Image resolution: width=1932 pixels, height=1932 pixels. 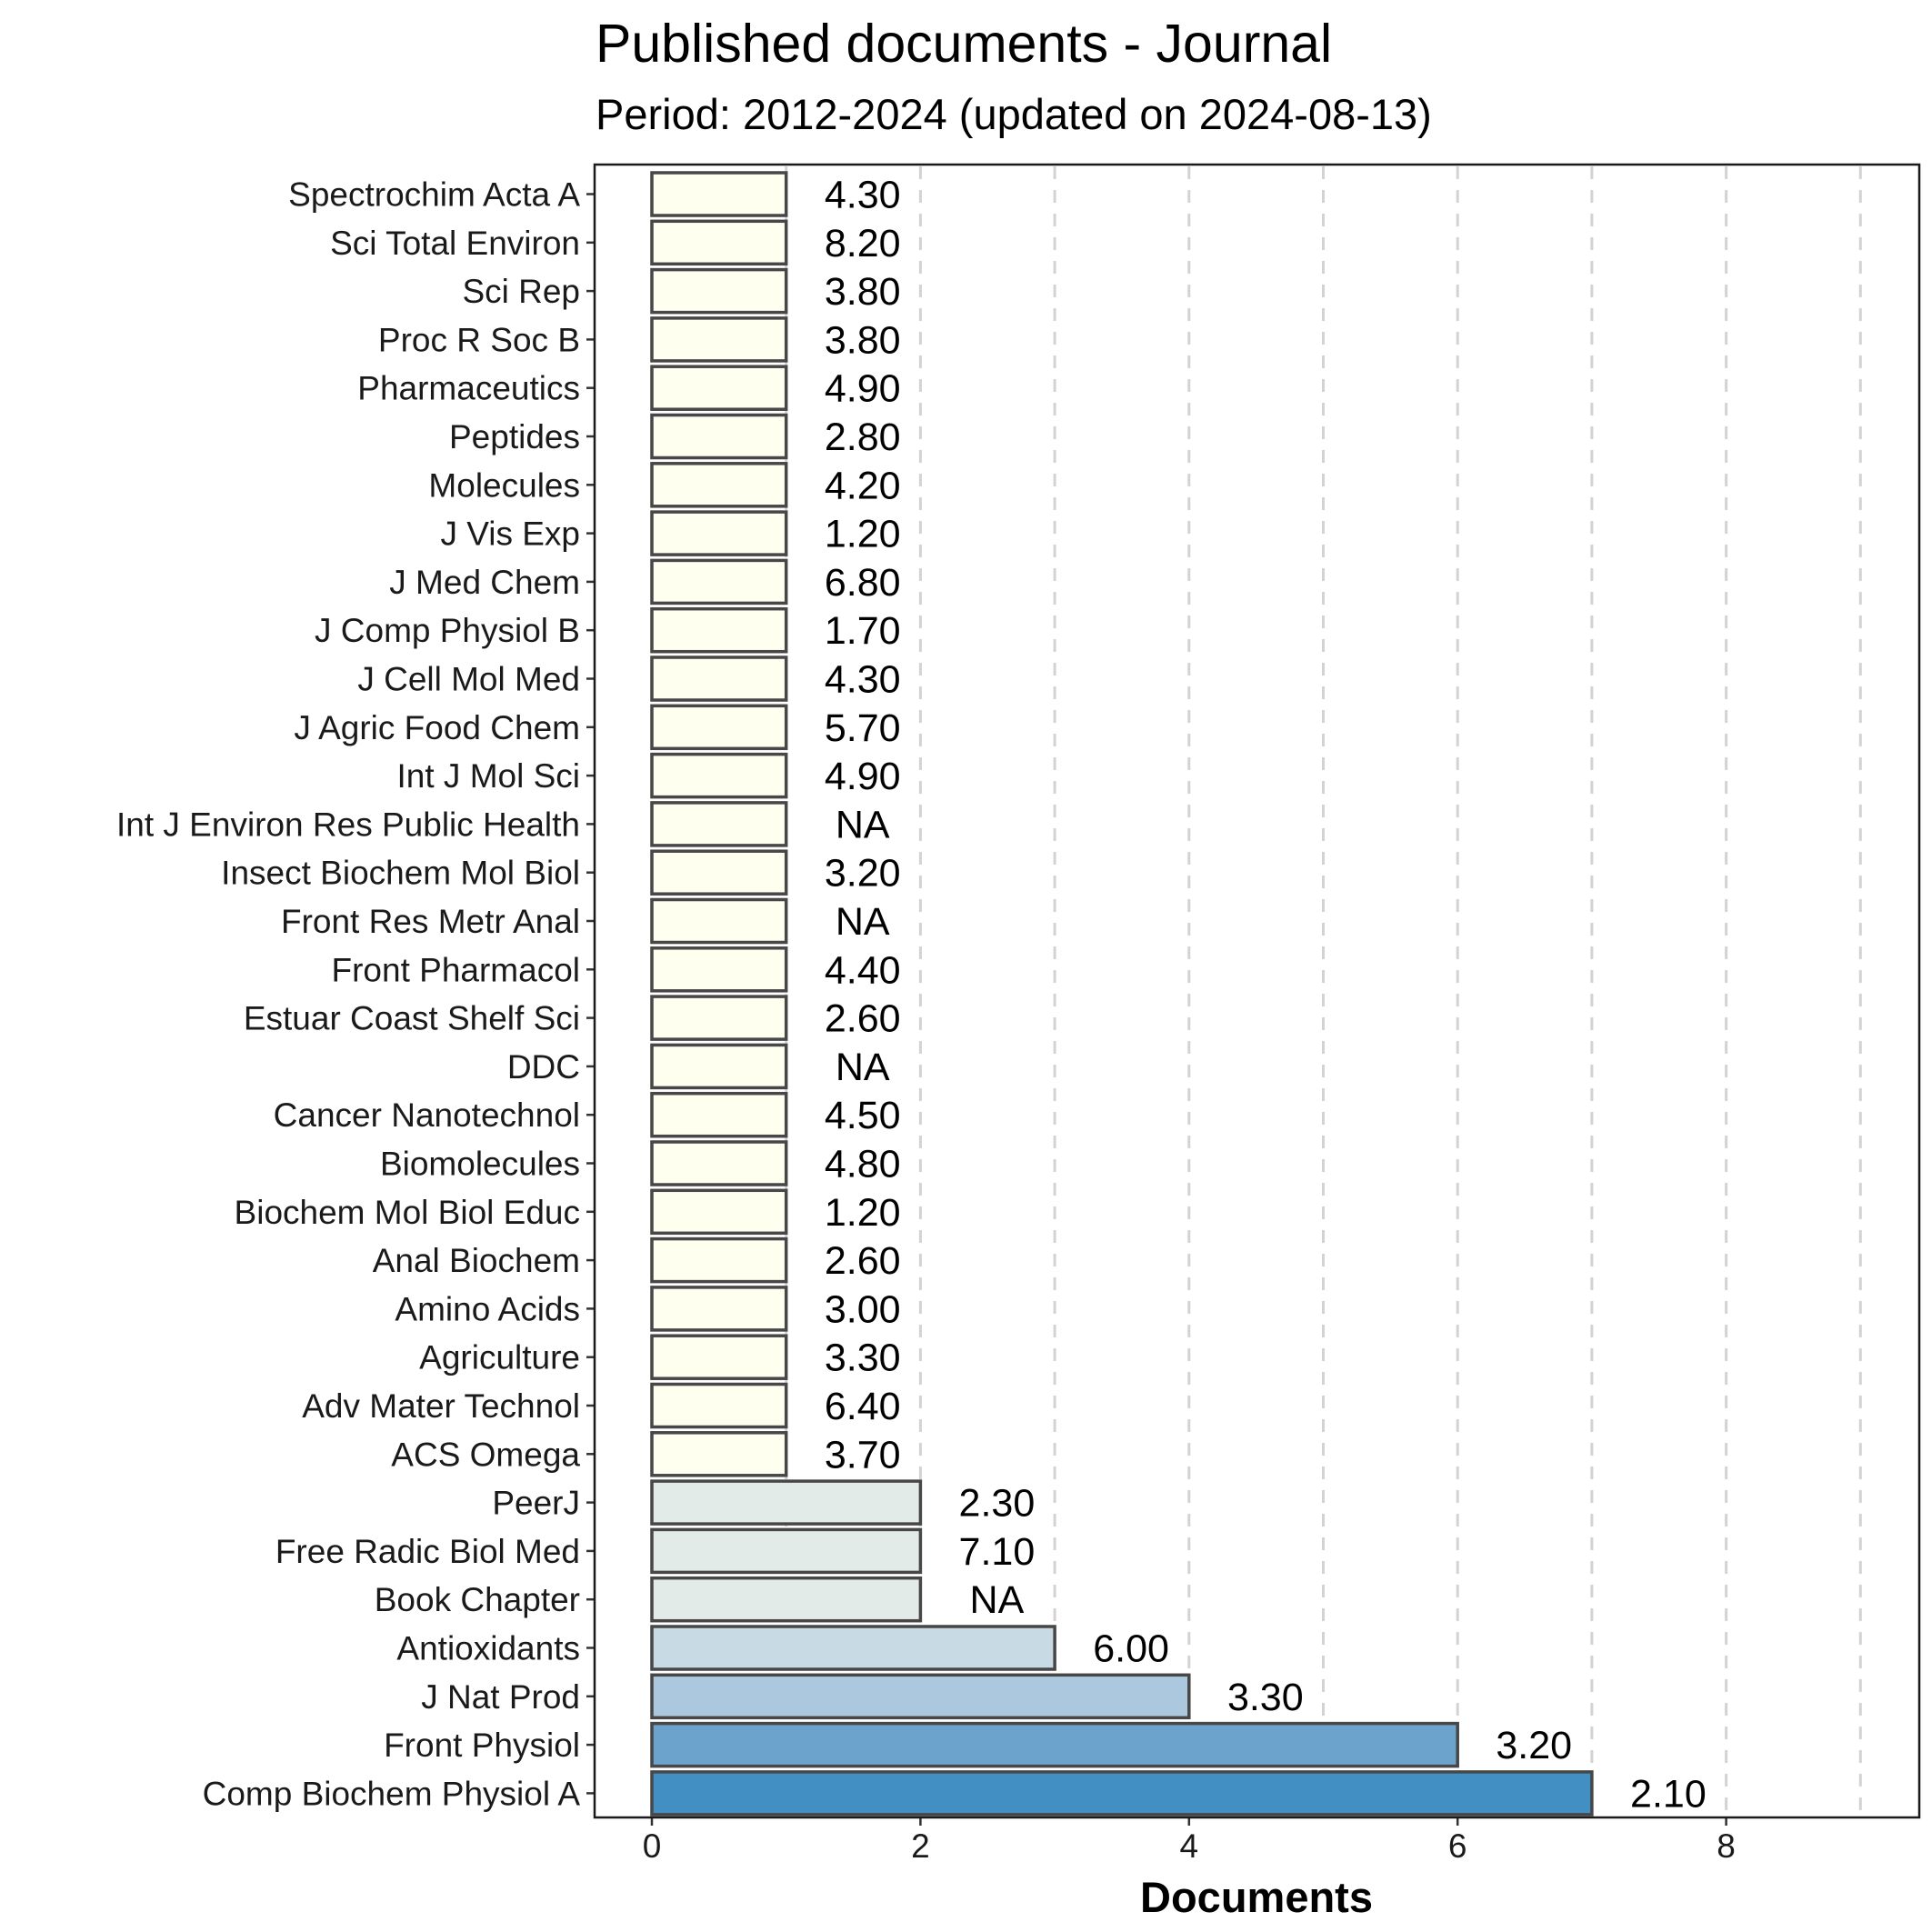 What do you see at coordinates (476, 1260) in the screenshot?
I see `y-tick-label: Anal Biochem` at bounding box center [476, 1260].